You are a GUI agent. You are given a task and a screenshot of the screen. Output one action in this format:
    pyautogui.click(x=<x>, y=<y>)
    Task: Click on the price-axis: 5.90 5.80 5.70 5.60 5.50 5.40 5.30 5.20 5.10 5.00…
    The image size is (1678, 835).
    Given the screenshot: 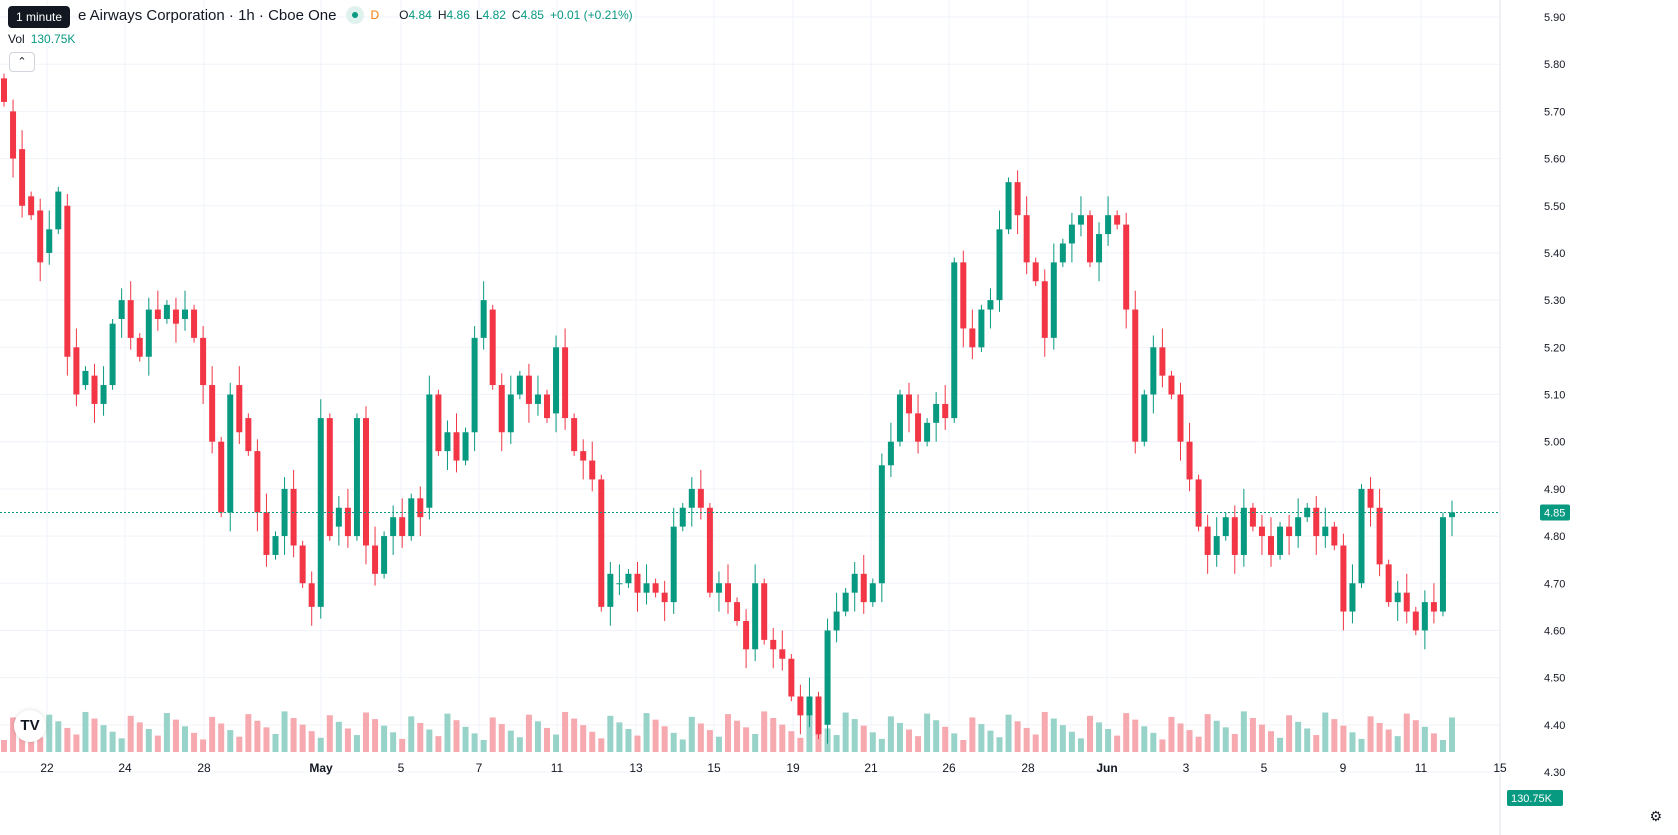 What is the action you would take?
    pyautogui.click(x=1532, y=417)
    